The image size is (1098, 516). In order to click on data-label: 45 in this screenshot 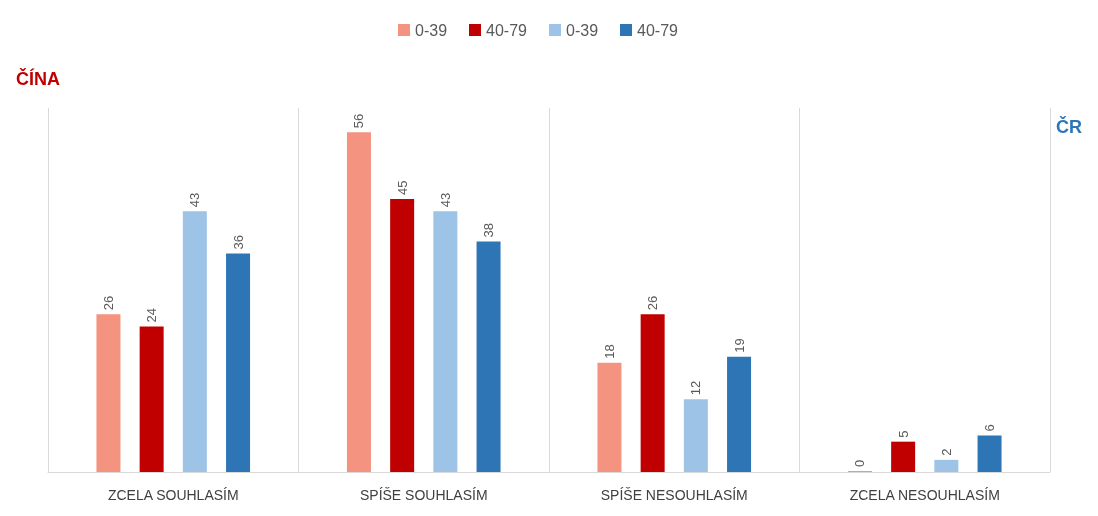, I will do `click(402, 187)`.